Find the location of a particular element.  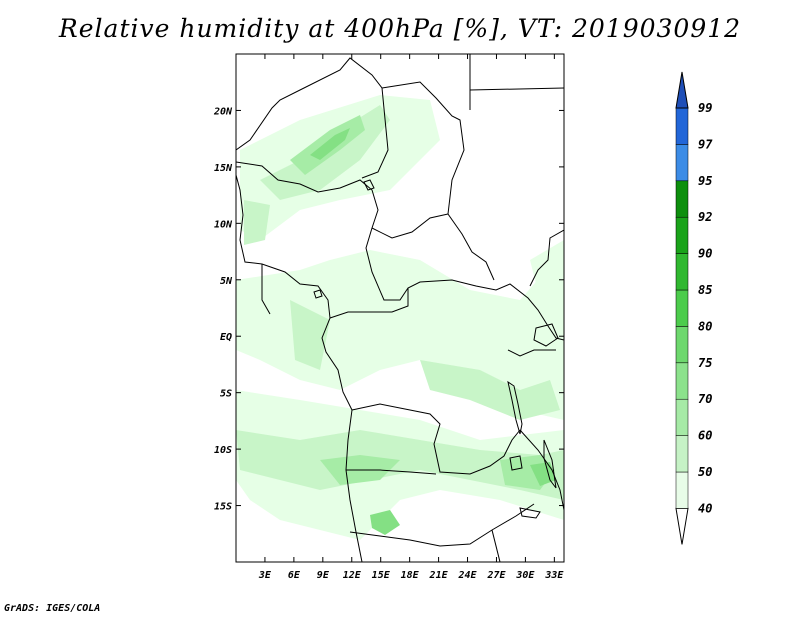

x-tick-label: 12E is located at coordinates (352, 575).